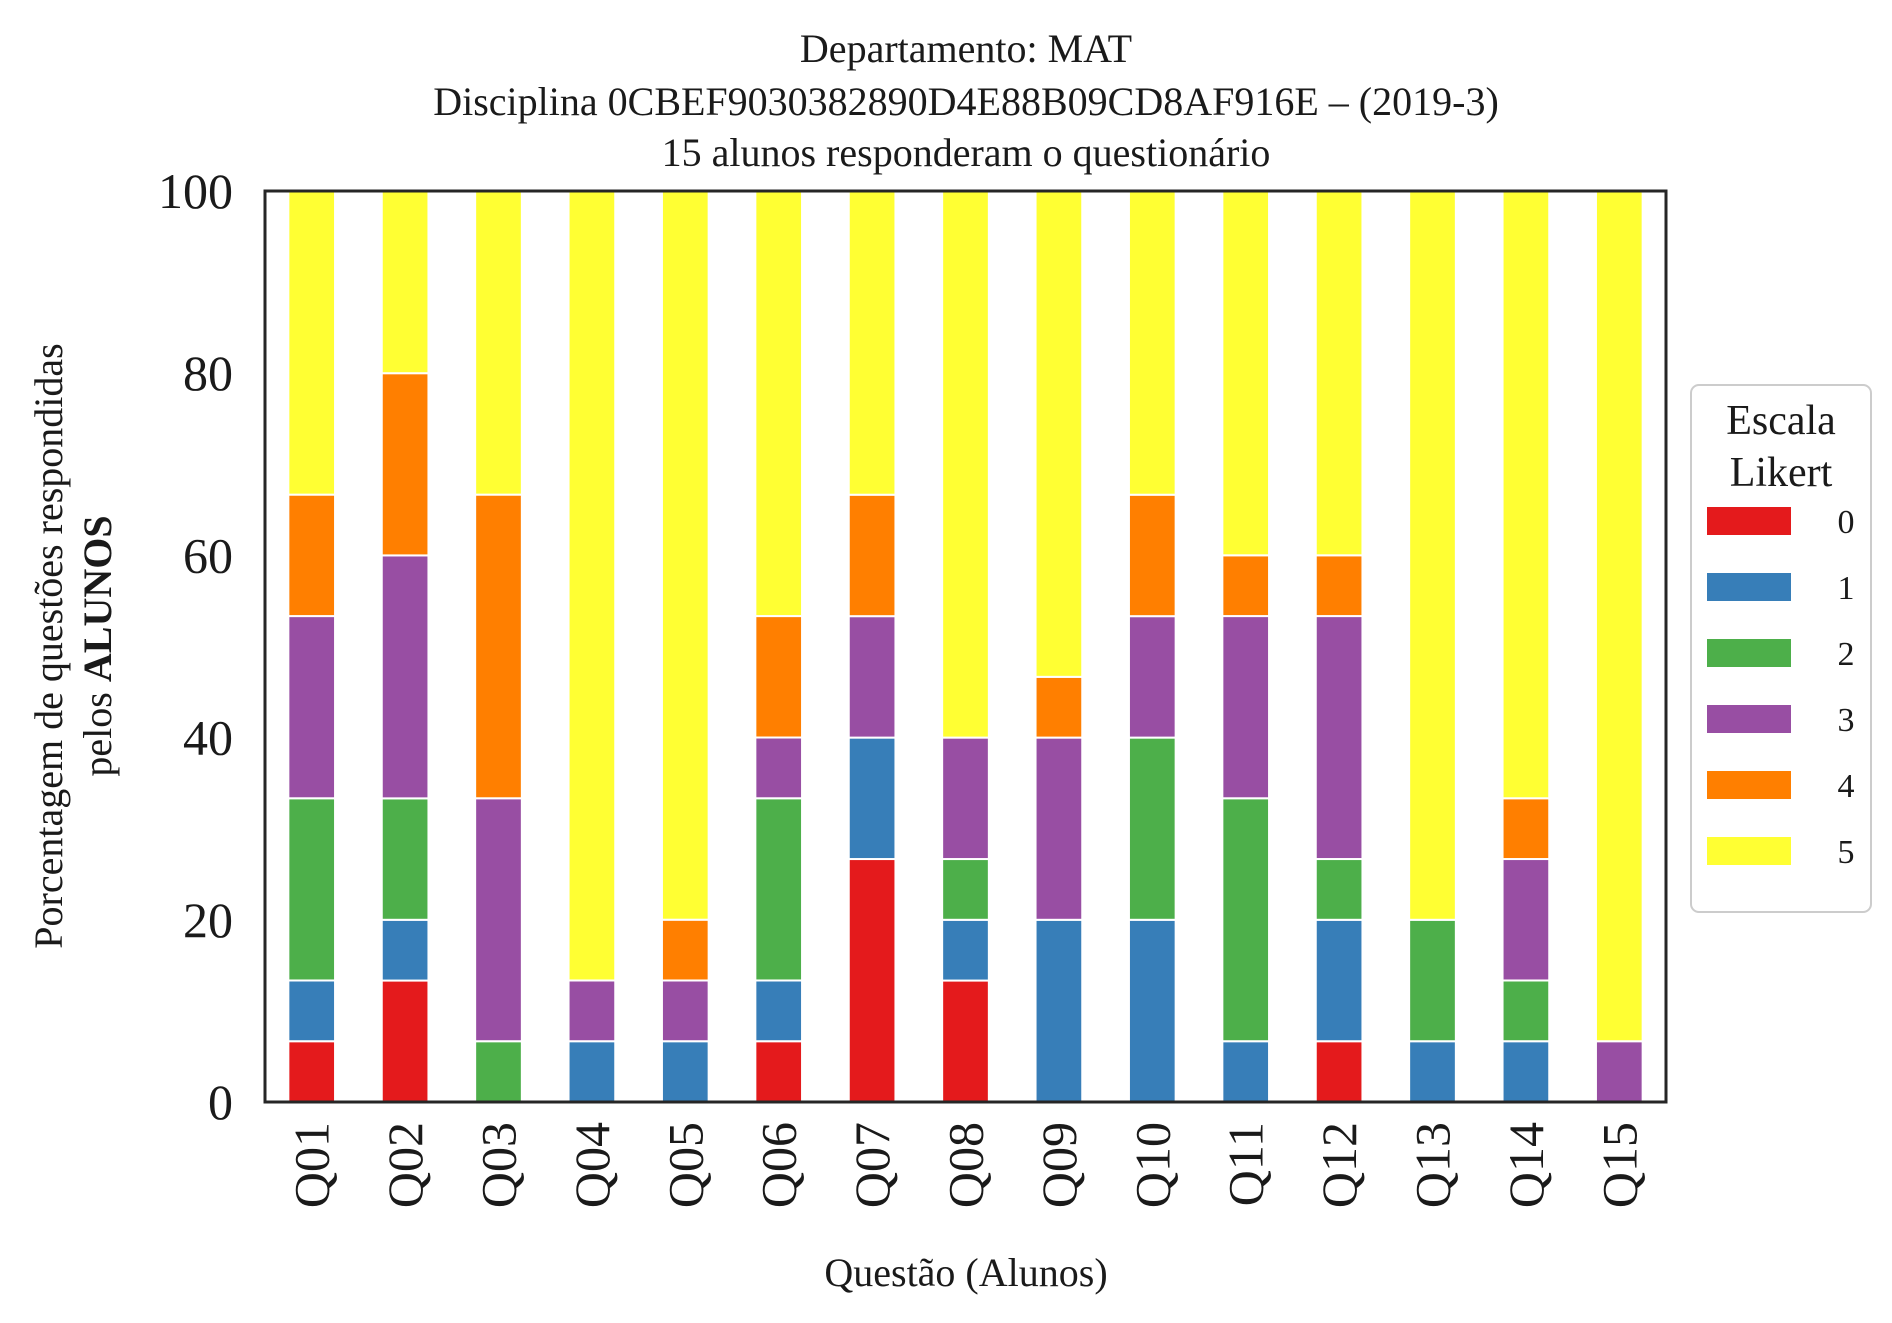 The image size is (1892, 1323). Describe the element at coordinates (208, 373) in the screenshot. I see `y-tick-label-80: 80` at that location.